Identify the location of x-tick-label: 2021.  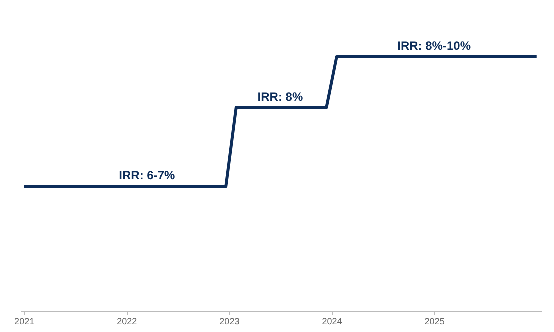
(24, 321).